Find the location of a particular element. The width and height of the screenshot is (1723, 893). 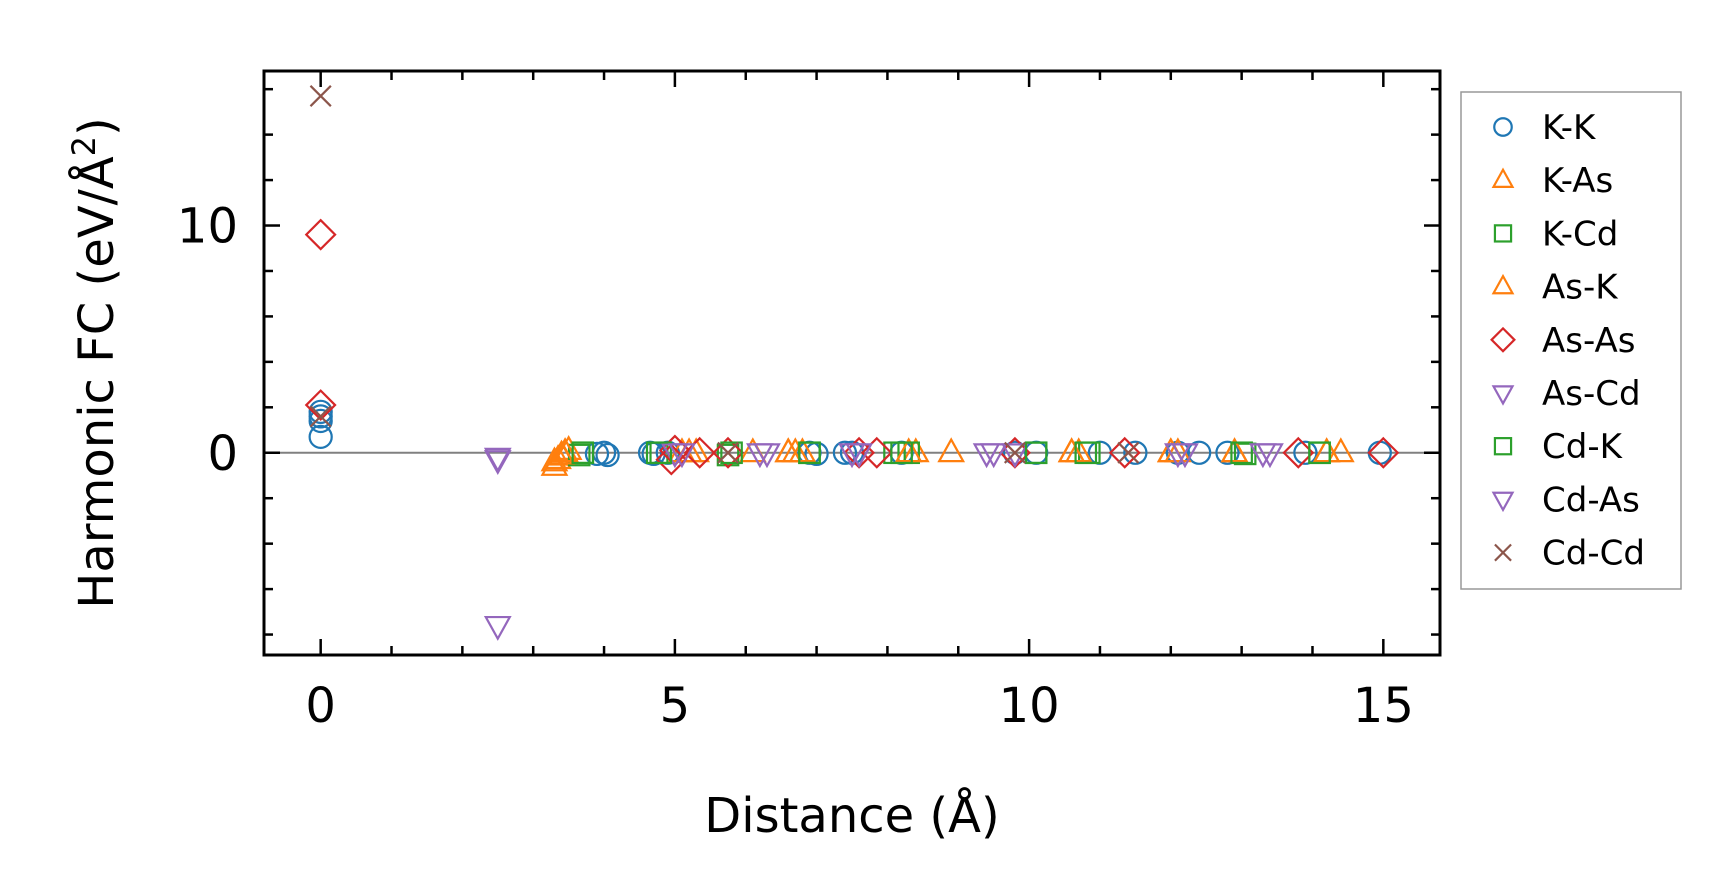

y-tick-label: 0 is located at coordinates (222, 454).